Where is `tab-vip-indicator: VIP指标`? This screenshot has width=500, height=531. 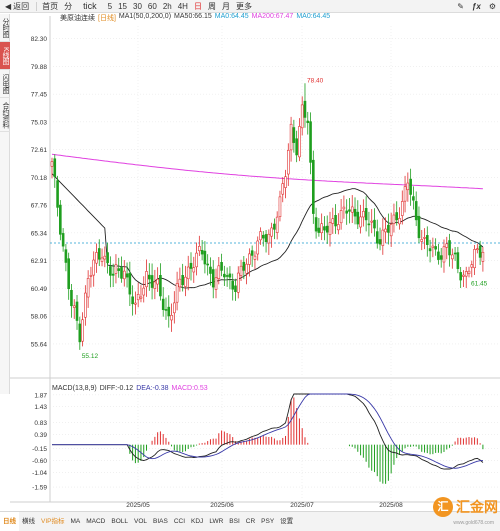
tab-vip-indicator: VIP指标 is located at coordinates (53, 521).